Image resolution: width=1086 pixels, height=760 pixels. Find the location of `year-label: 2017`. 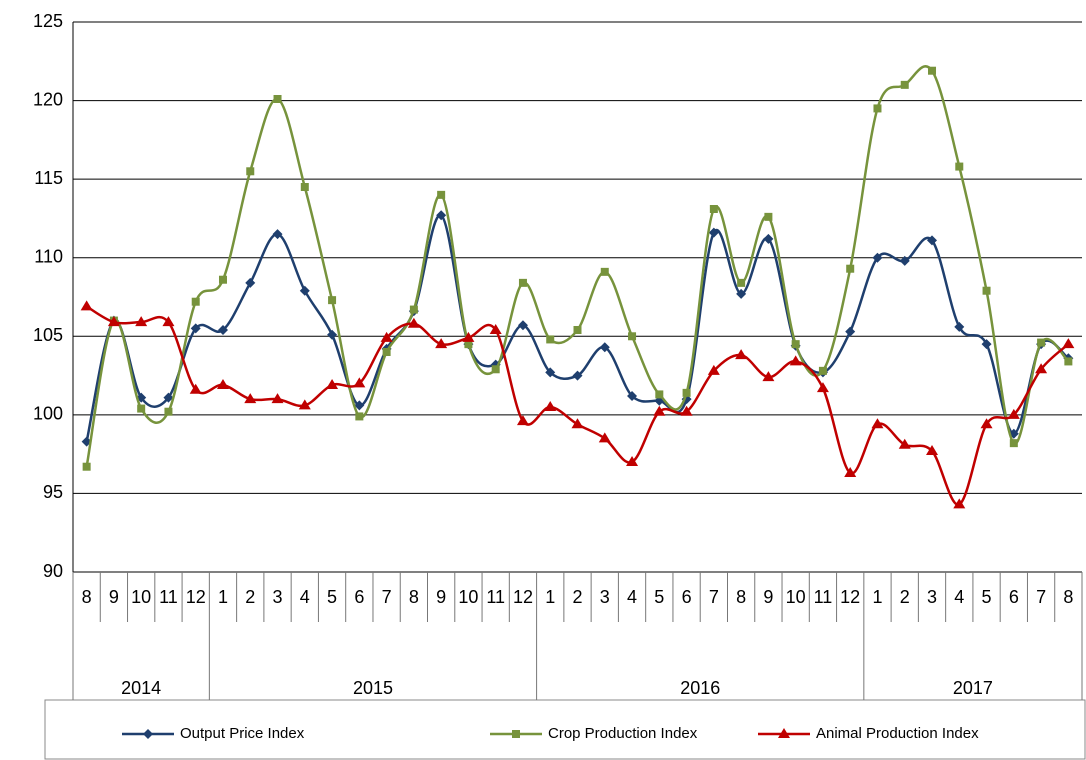

year-label: 2017 is located at coordinates (973, 688).